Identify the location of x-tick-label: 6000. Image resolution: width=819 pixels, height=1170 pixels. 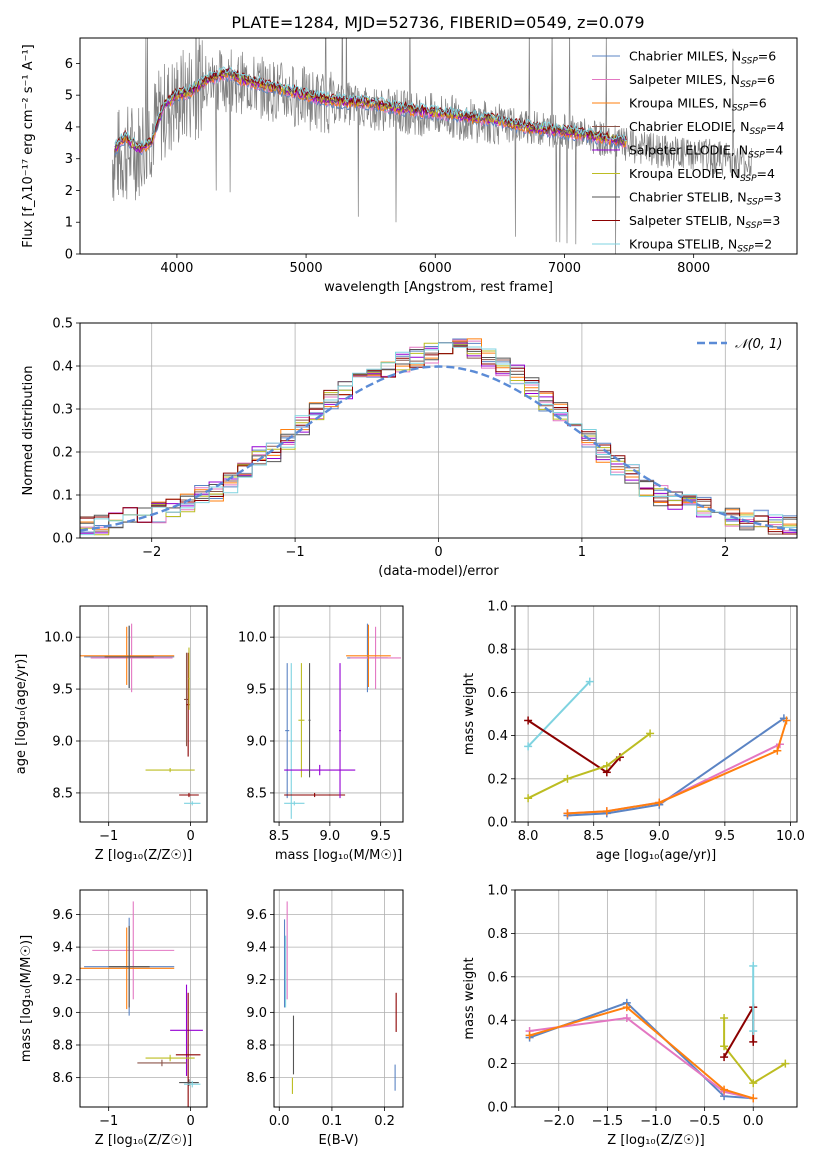
(435, 268).